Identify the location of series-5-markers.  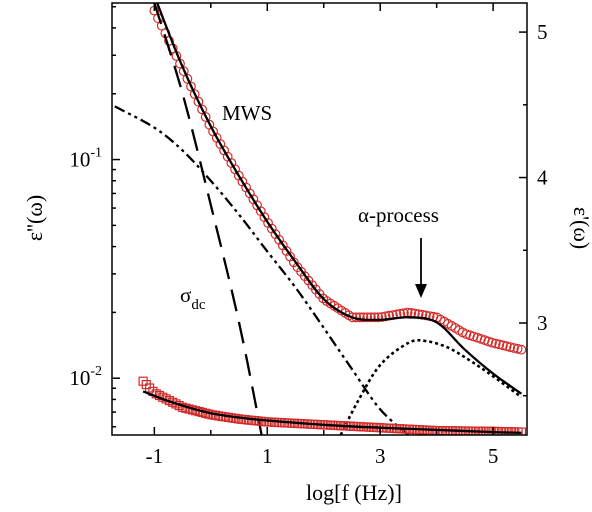
(332, 405).